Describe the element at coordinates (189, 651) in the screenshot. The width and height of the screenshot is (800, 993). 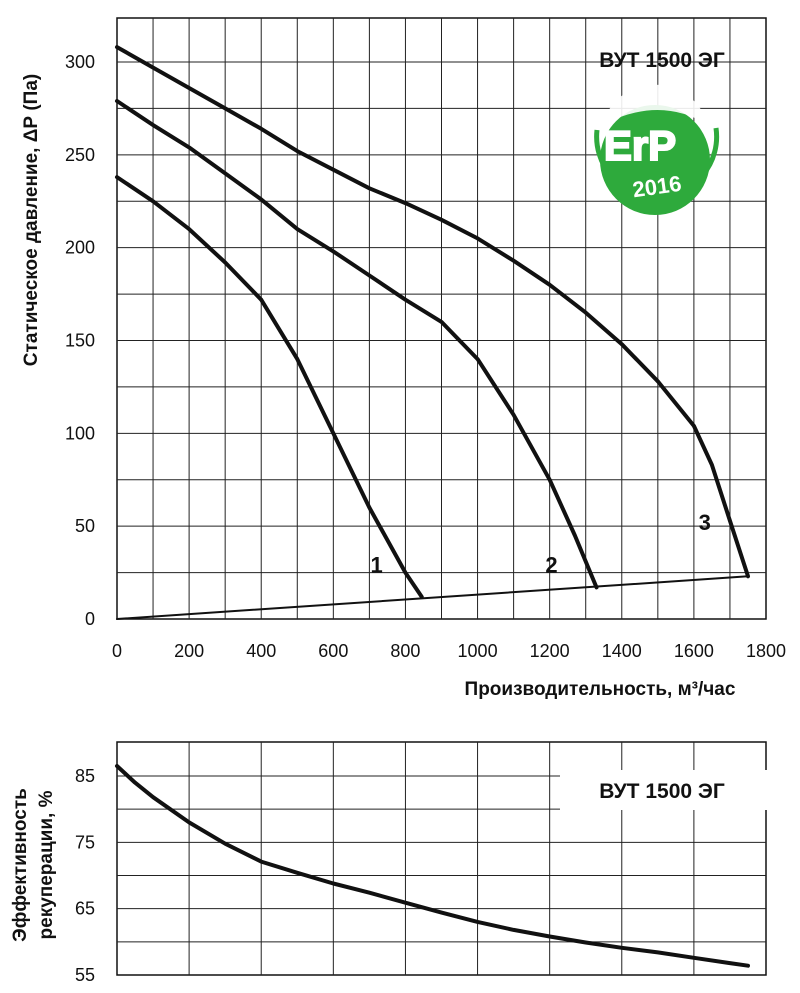
I see `pressure-x-tick-label: 200` at that location.